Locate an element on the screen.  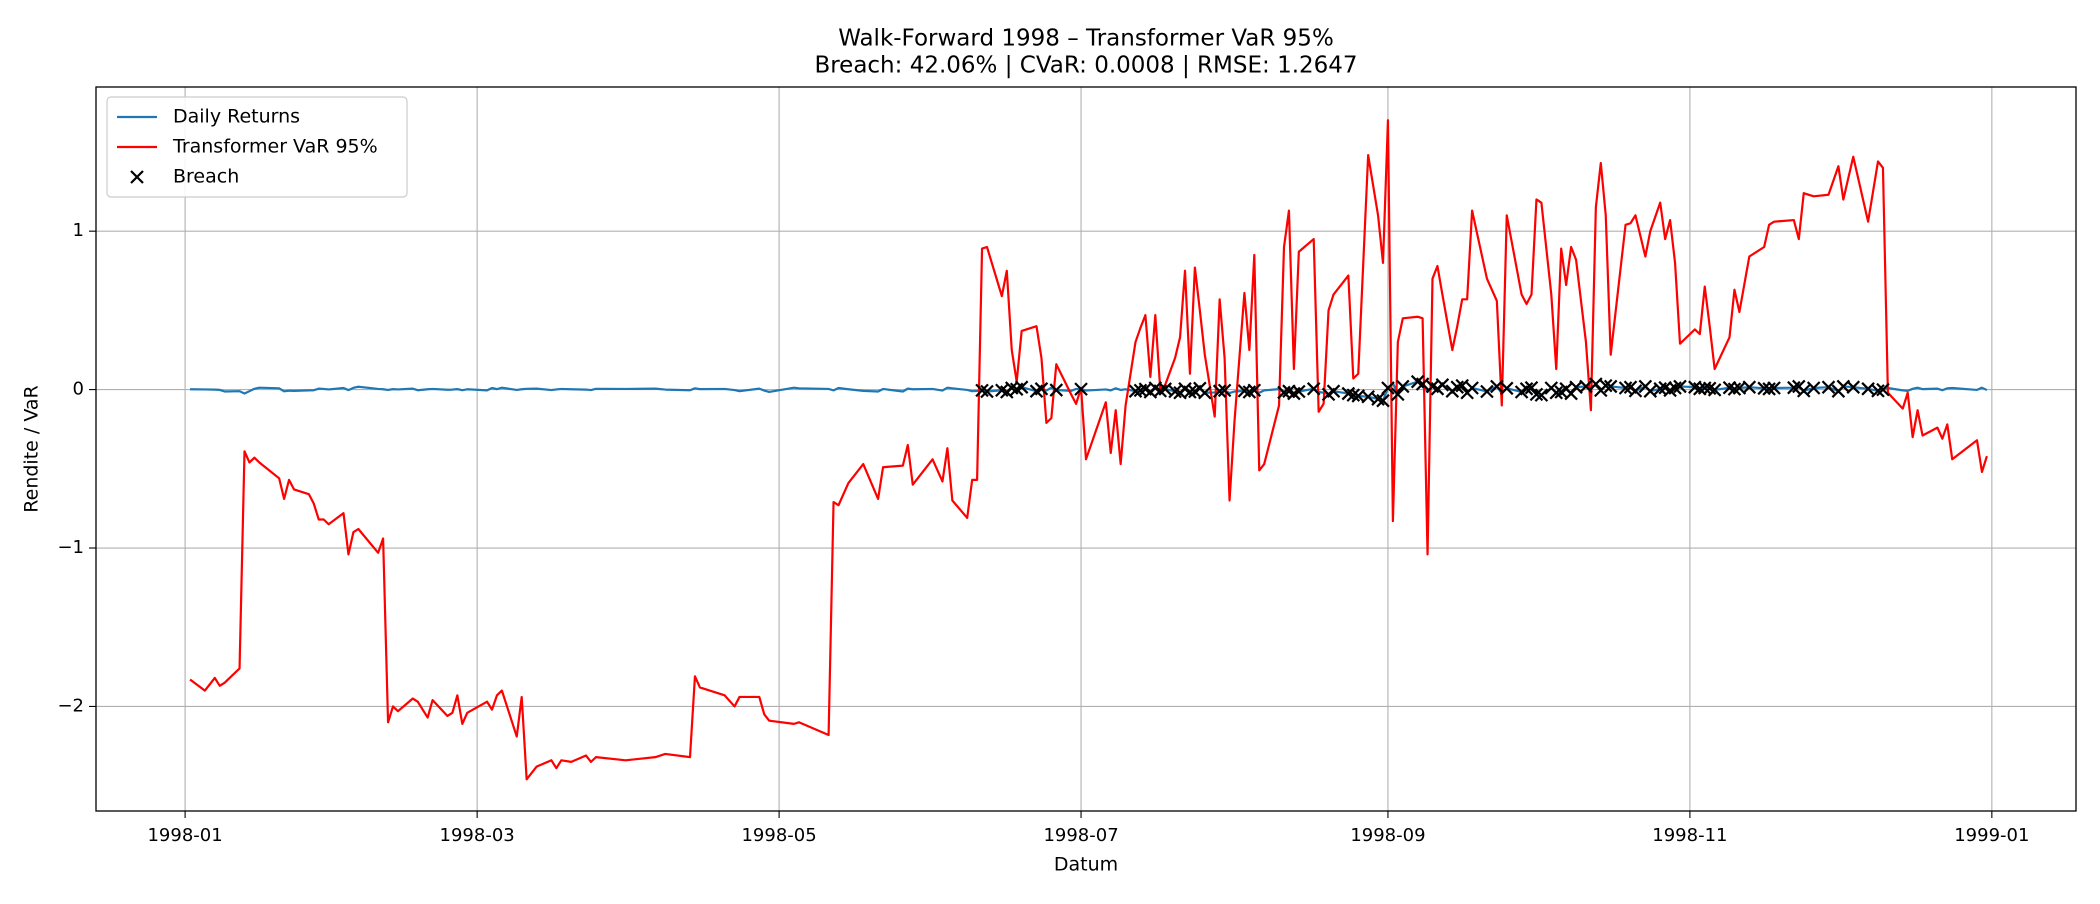
x-tick-label: 1998-05 is located at coordinates (778, 835).